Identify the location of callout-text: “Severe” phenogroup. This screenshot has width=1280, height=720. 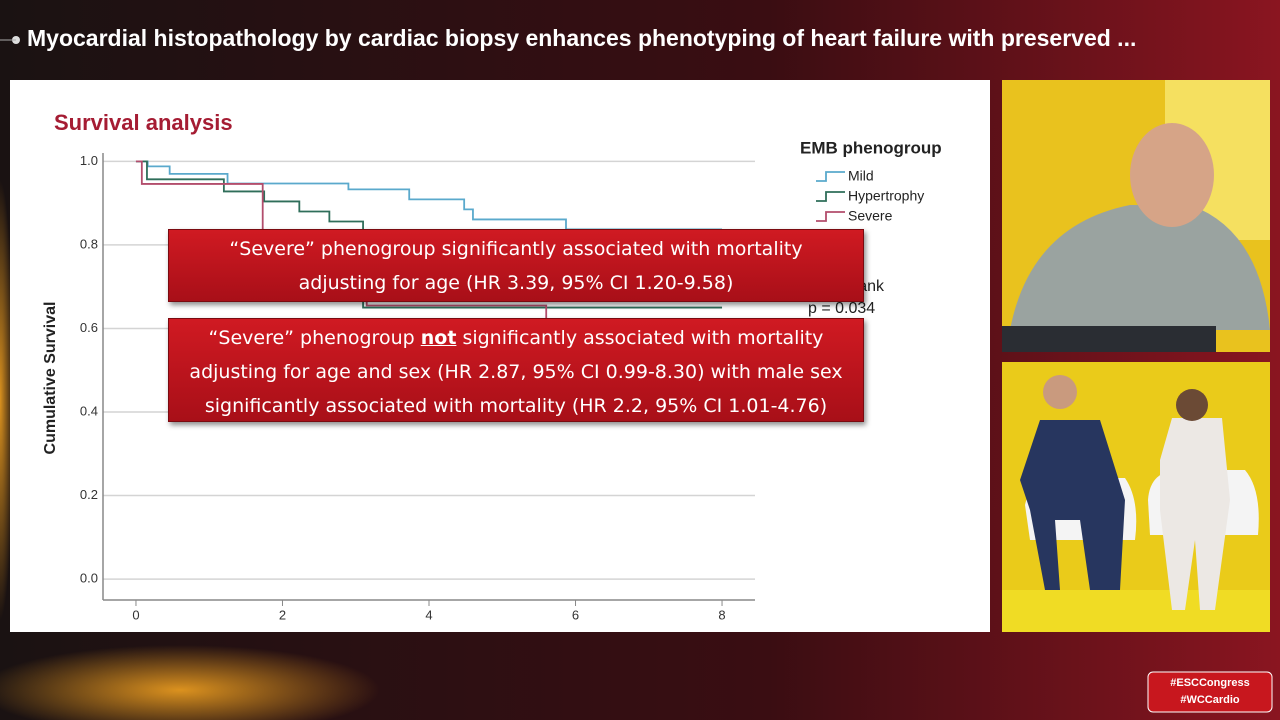
(314, 338).